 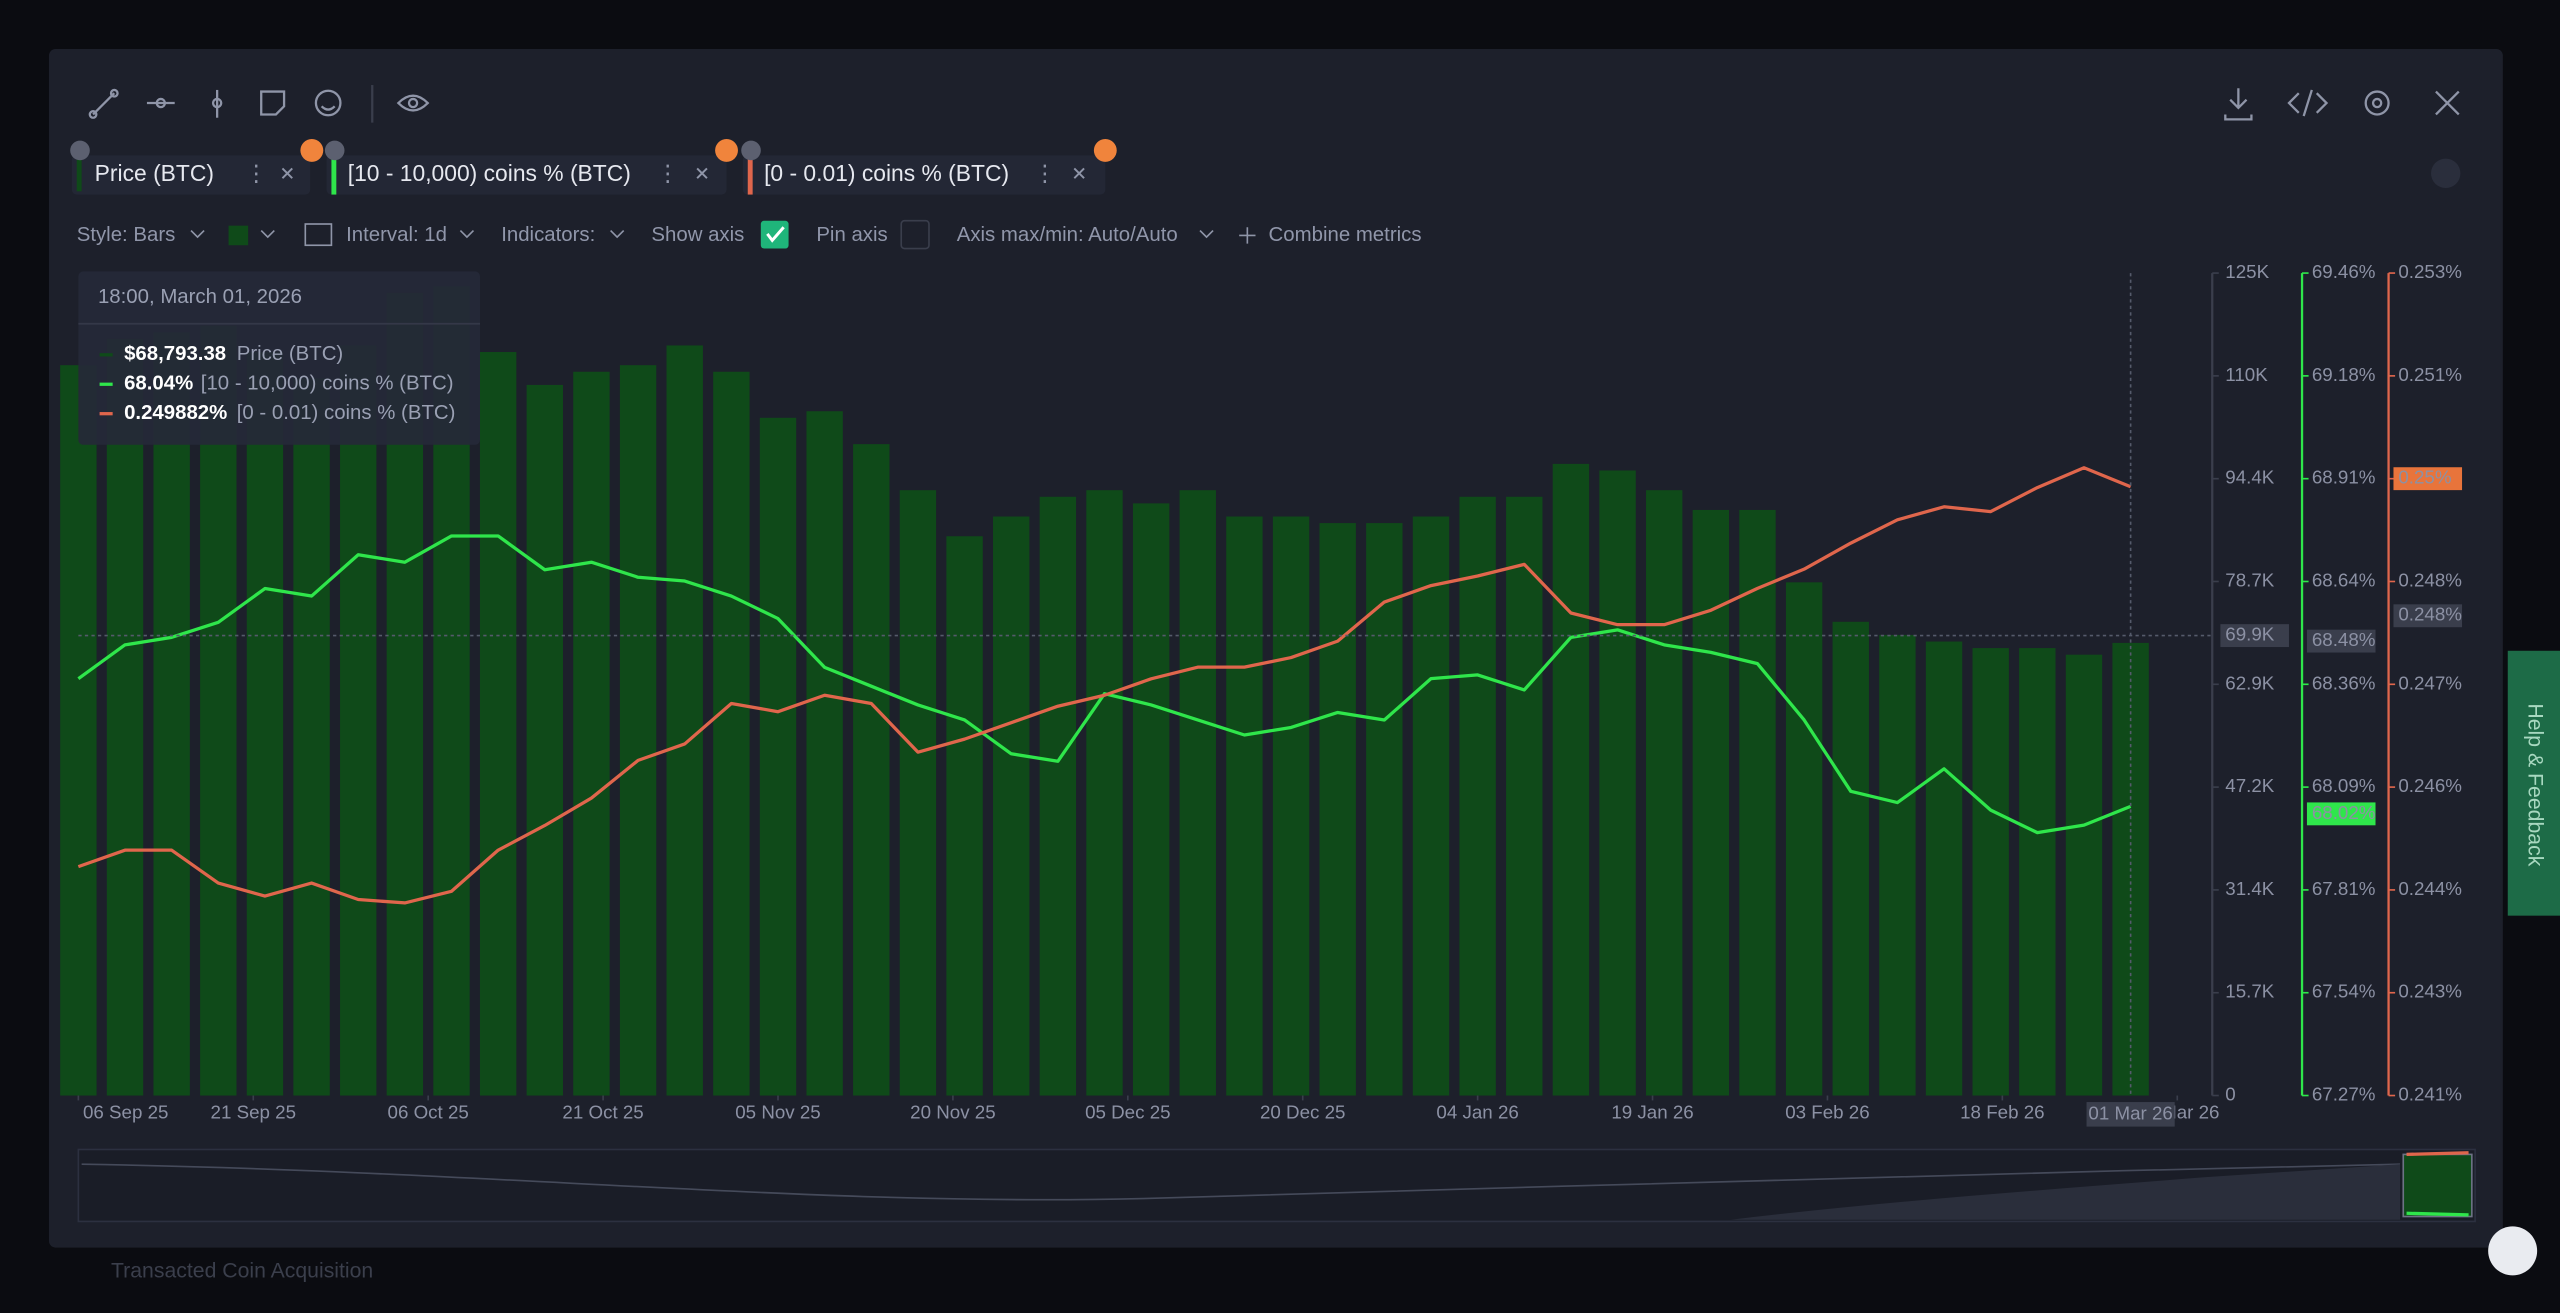 I want to click on x-tick-label: 06 Sep 25, so click(x=126, y=1111).